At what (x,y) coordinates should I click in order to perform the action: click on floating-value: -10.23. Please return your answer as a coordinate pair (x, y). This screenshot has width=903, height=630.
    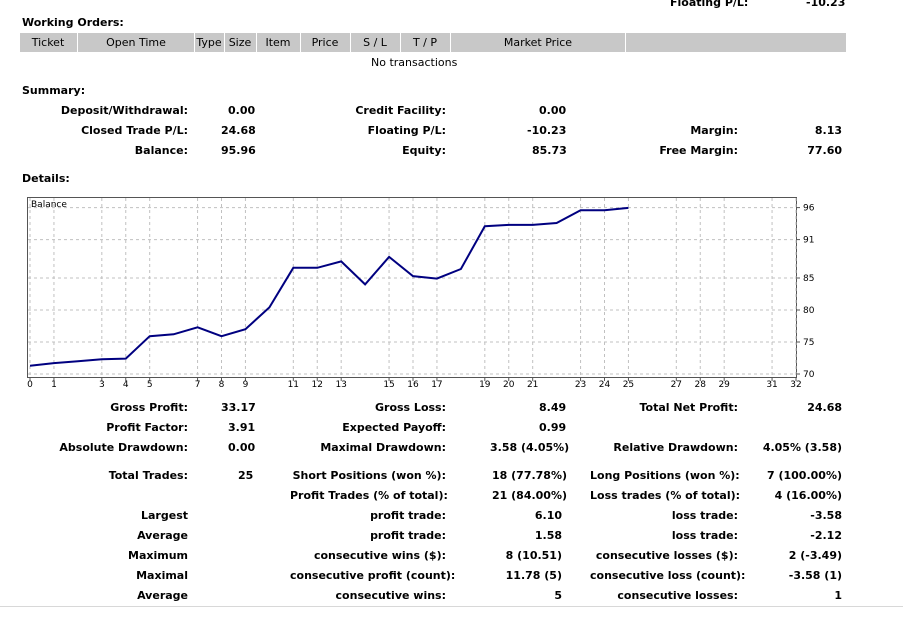
    Looking at the image, I should click on (547, 130).